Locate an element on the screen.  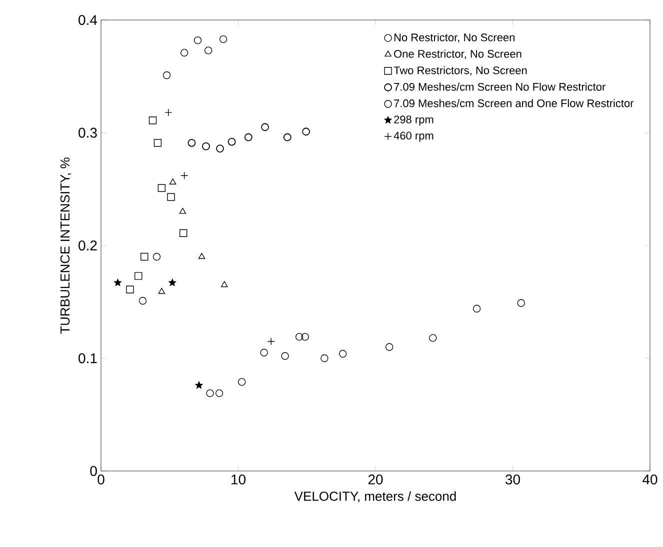
legend-label: One Restrictor, No Screen is located at coordinates (458, 55).